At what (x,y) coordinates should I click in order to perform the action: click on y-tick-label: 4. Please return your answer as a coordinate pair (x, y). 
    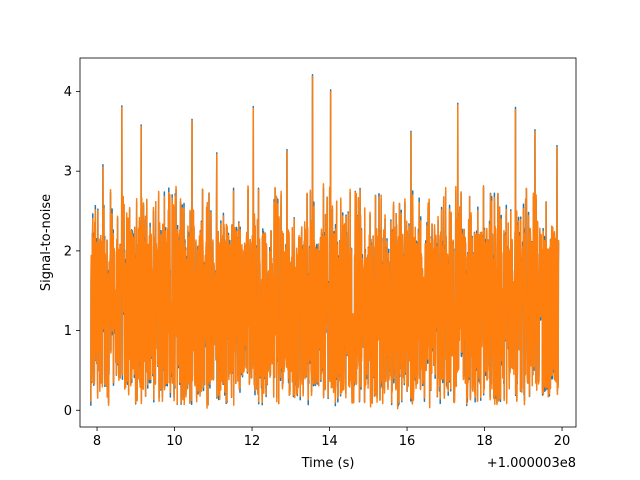
    Looking at the image, I should click on (68, 92).